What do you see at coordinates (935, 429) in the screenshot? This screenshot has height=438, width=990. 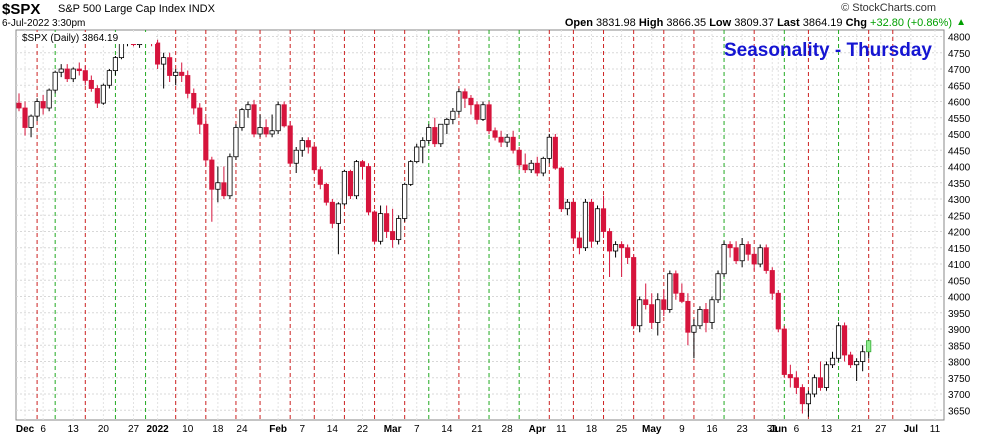 I see `x-tick-label: 11` at bounding box center [935, 429].